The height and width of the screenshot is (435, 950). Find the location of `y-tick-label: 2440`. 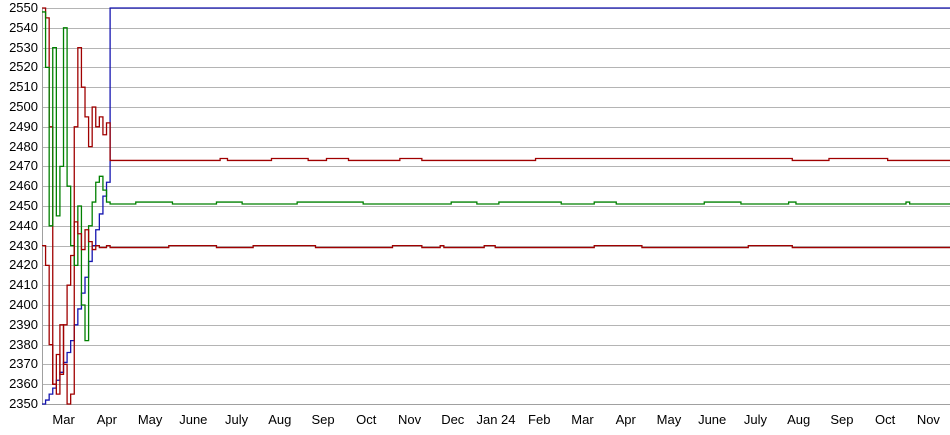

y-tick-label: 2440 is located at coordinates (23, 225).